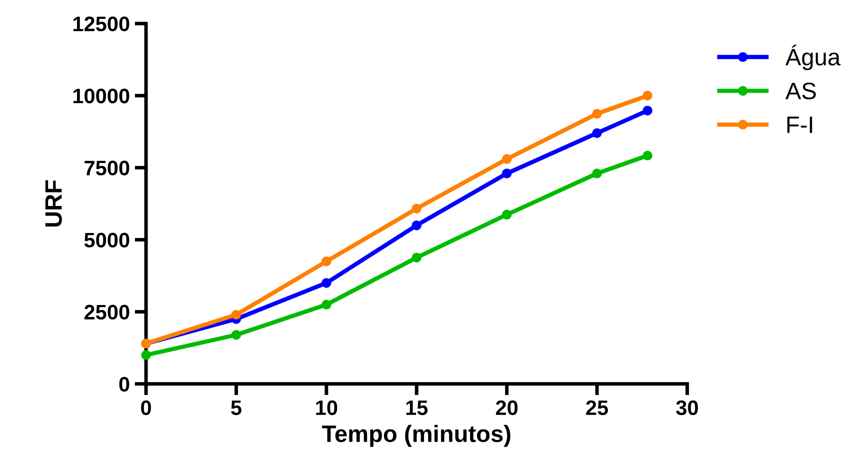  I want to click on x-axis-title: Tempo (minutos), so click(416, 435).